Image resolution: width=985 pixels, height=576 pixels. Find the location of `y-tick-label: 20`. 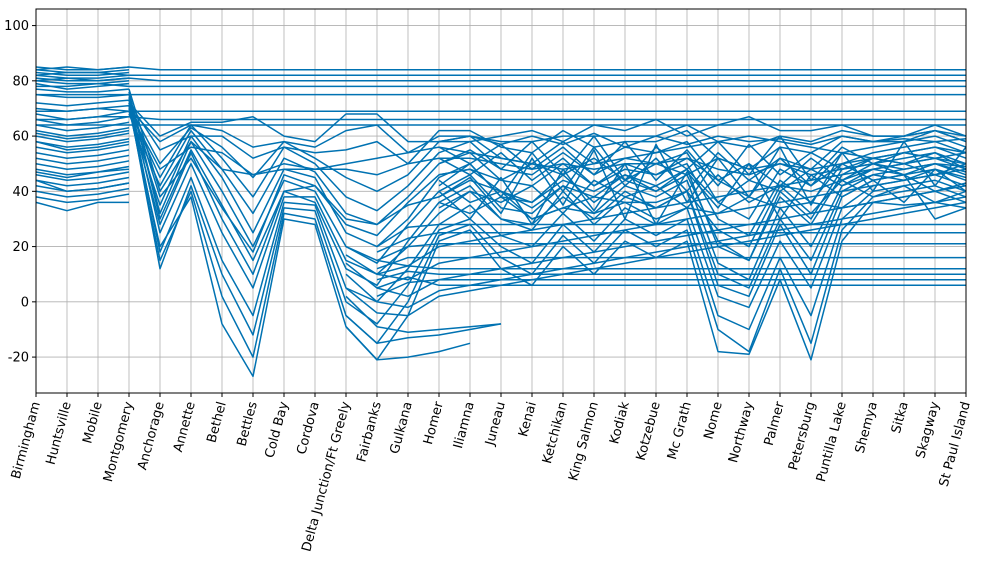

y-tick-label: 20 is located at coordinates (20, 247).